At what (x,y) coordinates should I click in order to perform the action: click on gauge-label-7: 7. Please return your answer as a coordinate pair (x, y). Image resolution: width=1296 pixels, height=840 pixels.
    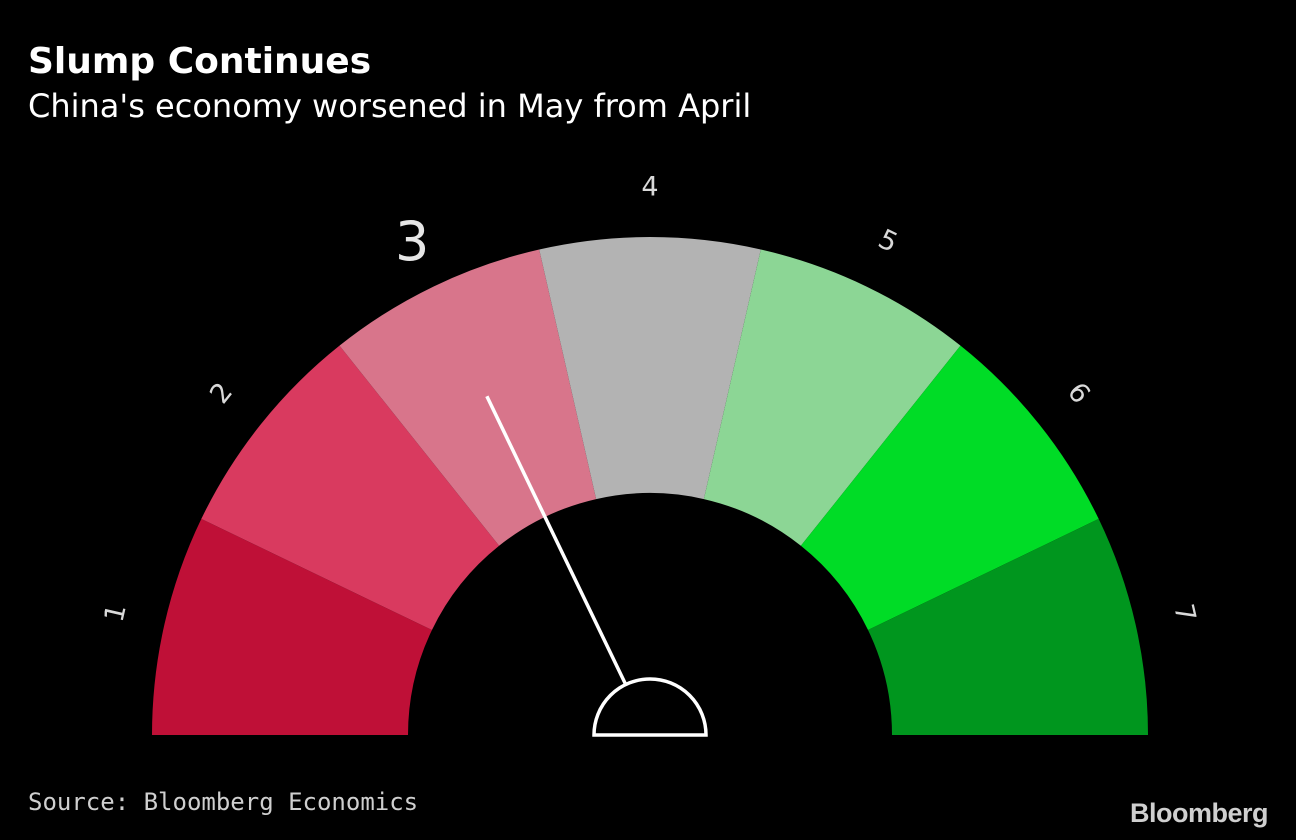
    Looking at the image, I should click on (1184, 613).